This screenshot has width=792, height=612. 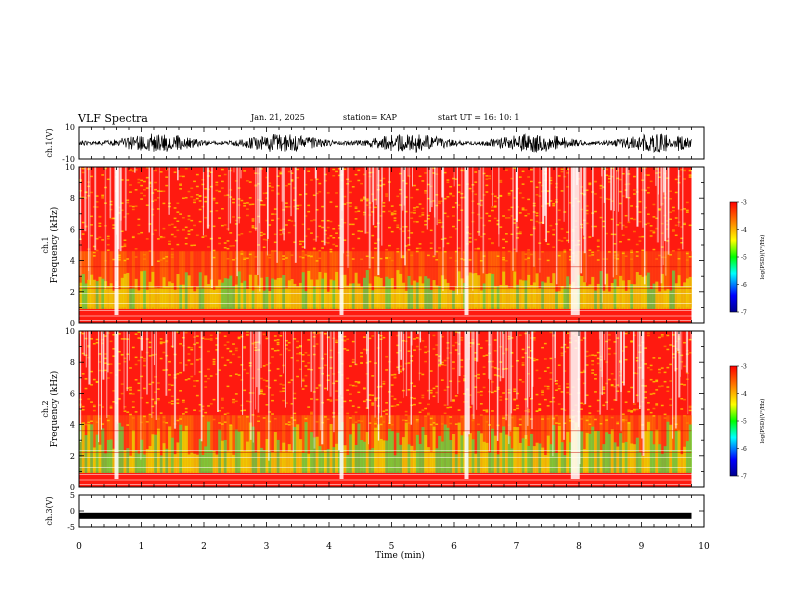 I want to click on ch1-ytick-label: 10, so click(x=70, y=127).